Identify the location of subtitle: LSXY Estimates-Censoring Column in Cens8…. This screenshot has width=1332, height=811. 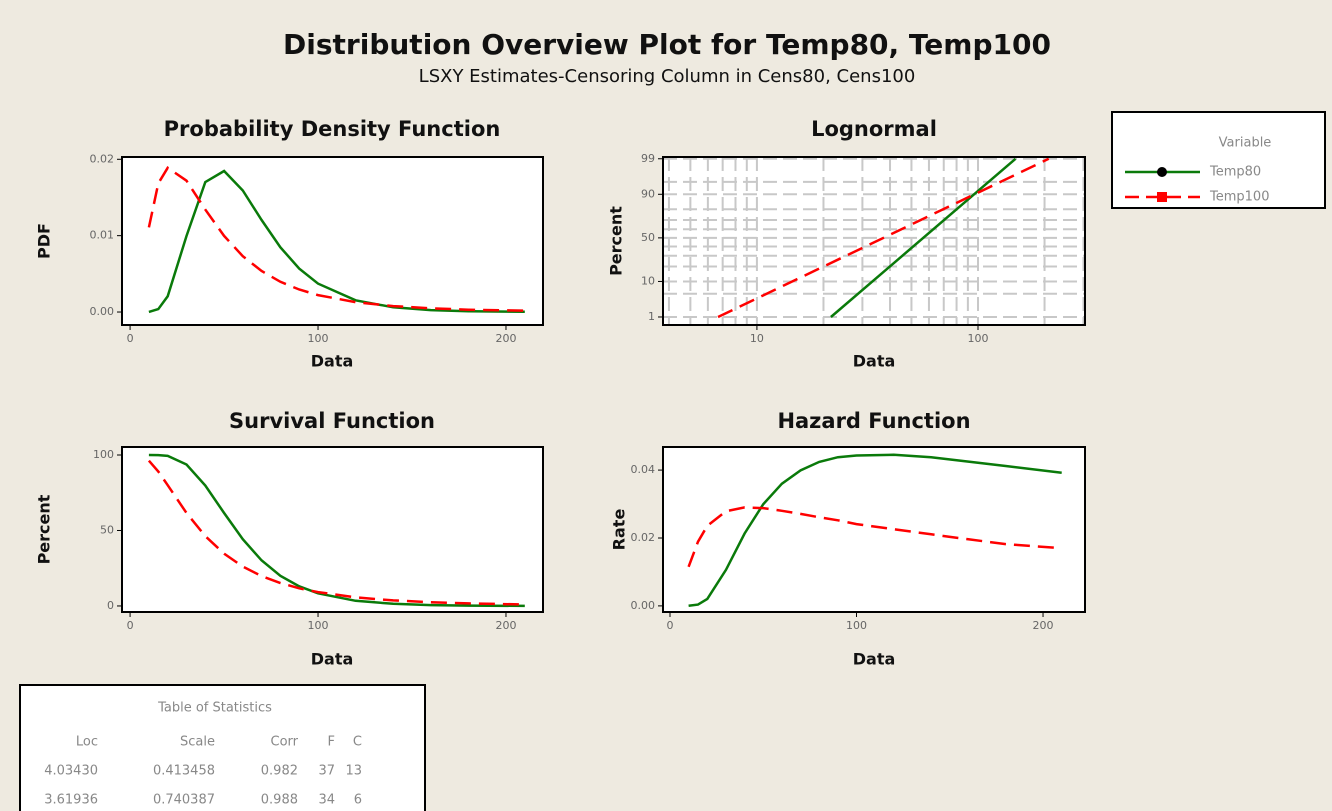
(667, 76).